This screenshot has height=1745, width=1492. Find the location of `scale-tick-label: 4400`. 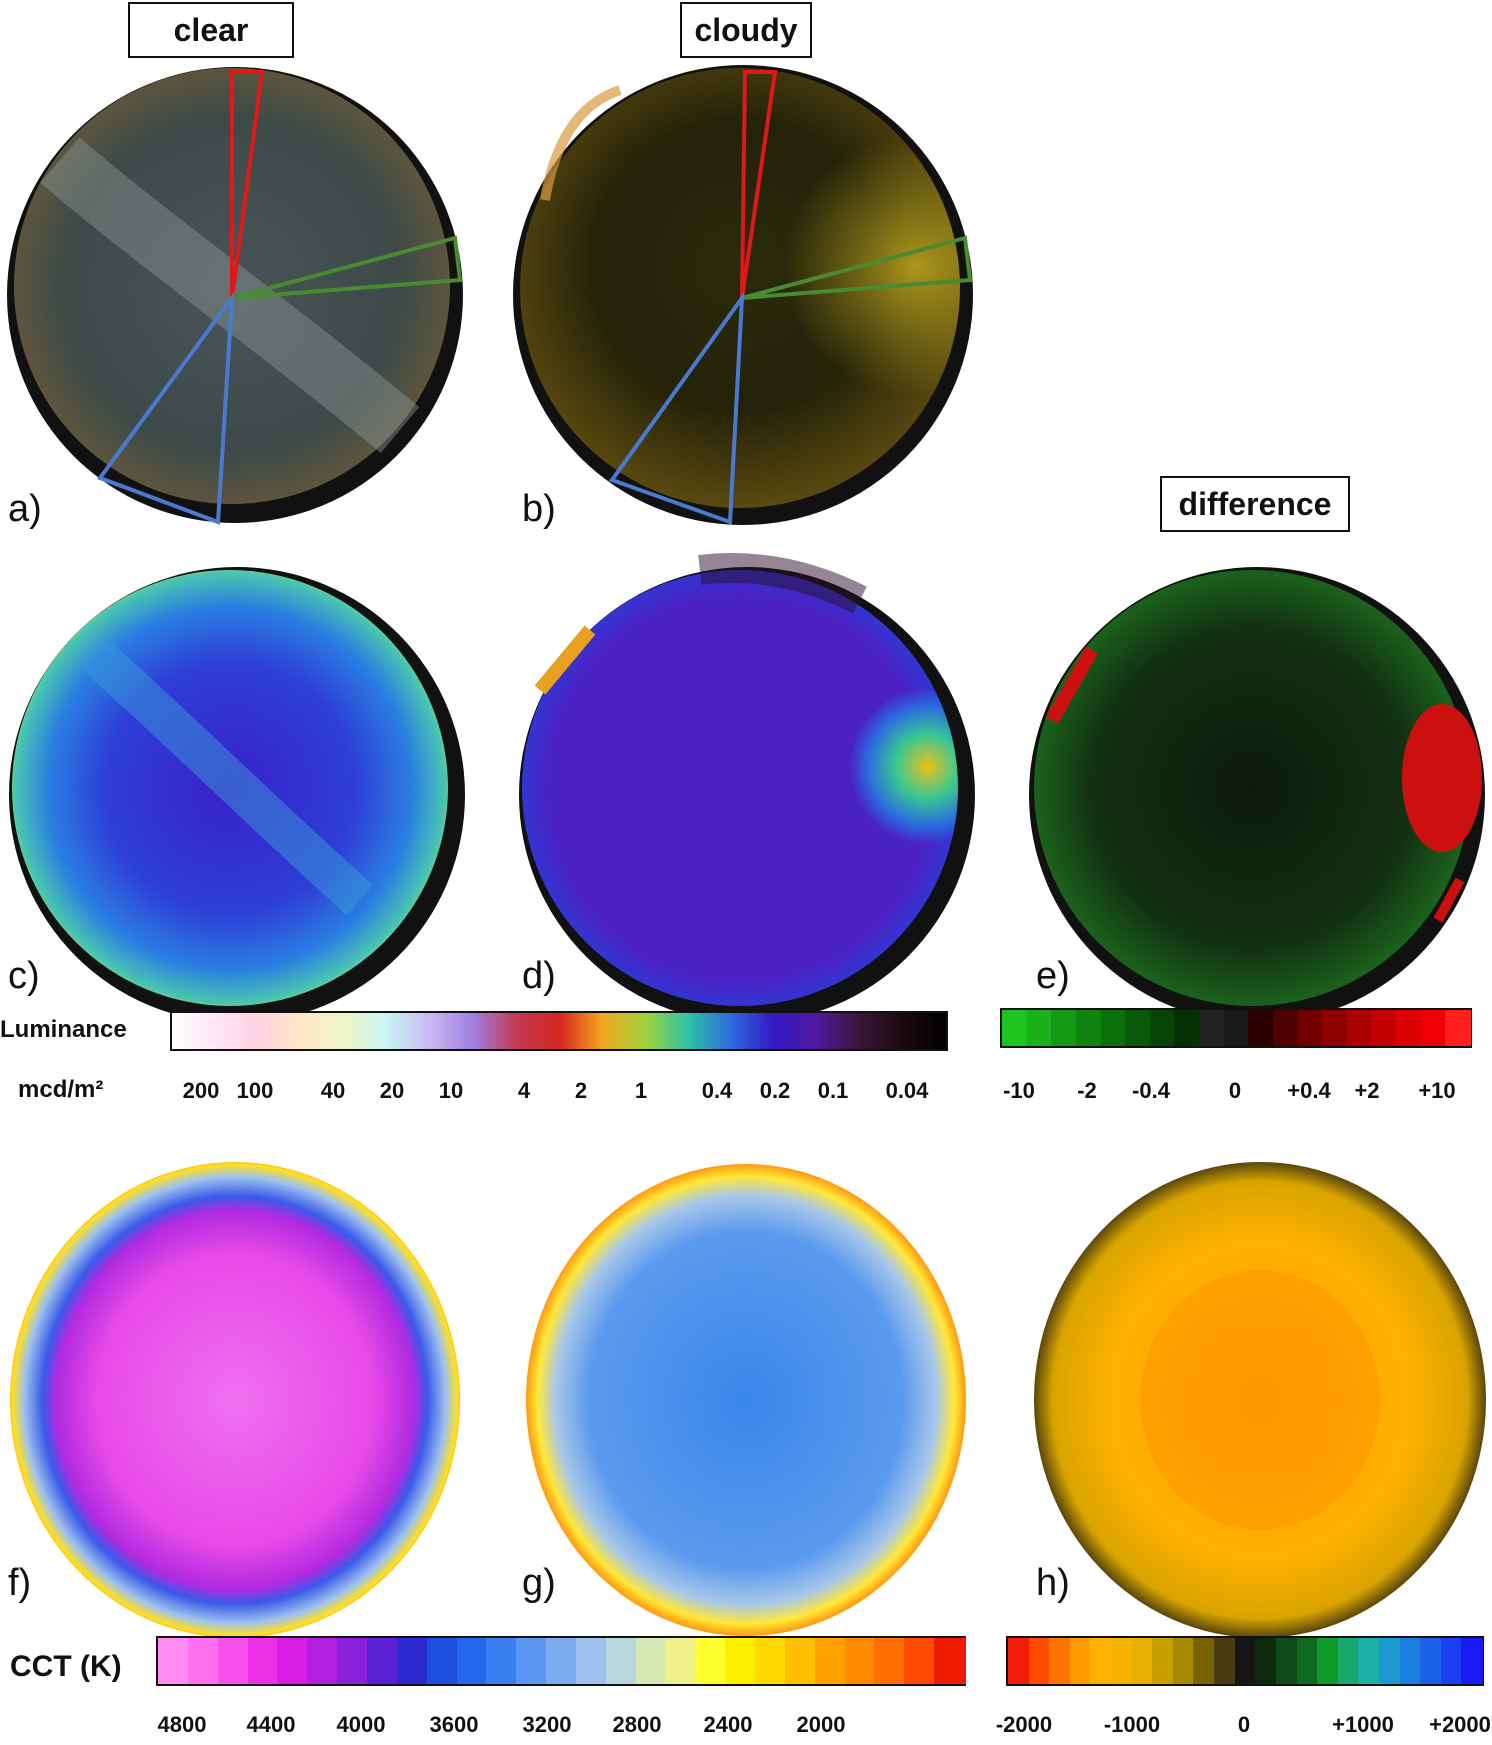

scale-tick-label: 4400 is located at coordinates (271, 1724).